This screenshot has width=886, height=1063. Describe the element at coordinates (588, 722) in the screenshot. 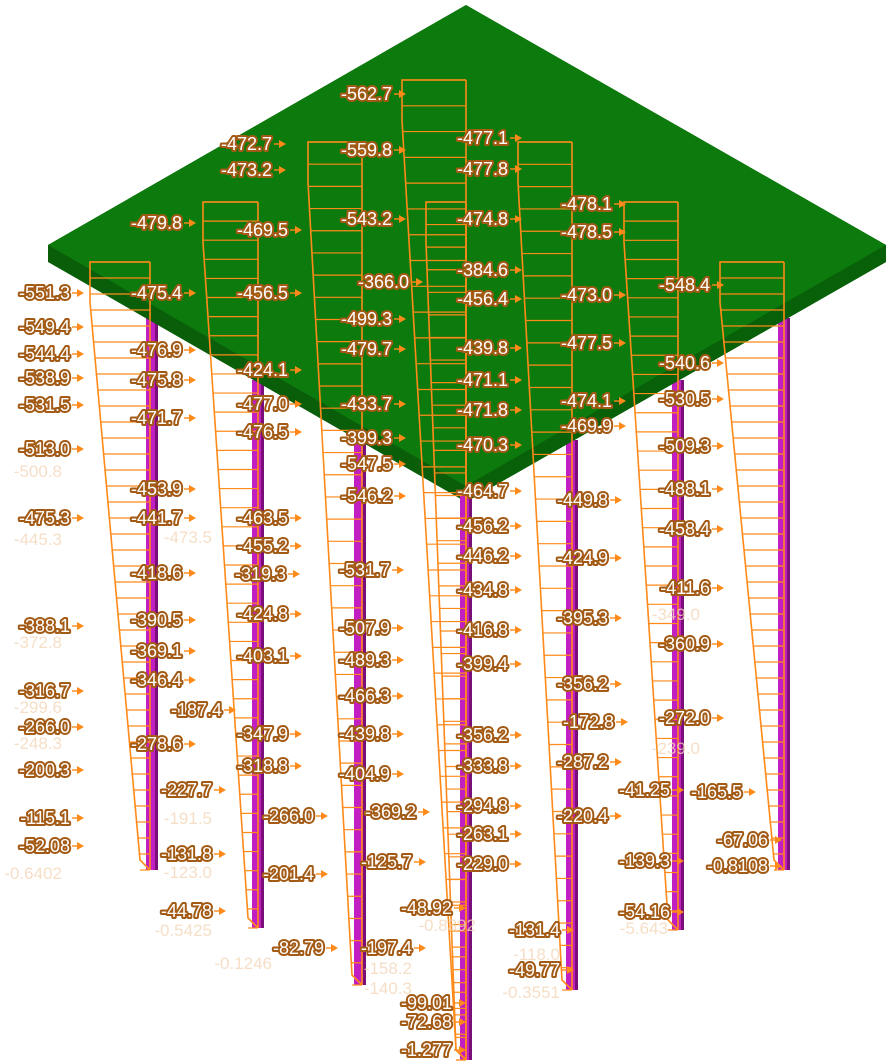

I see `value-label: -172.8` at that location.